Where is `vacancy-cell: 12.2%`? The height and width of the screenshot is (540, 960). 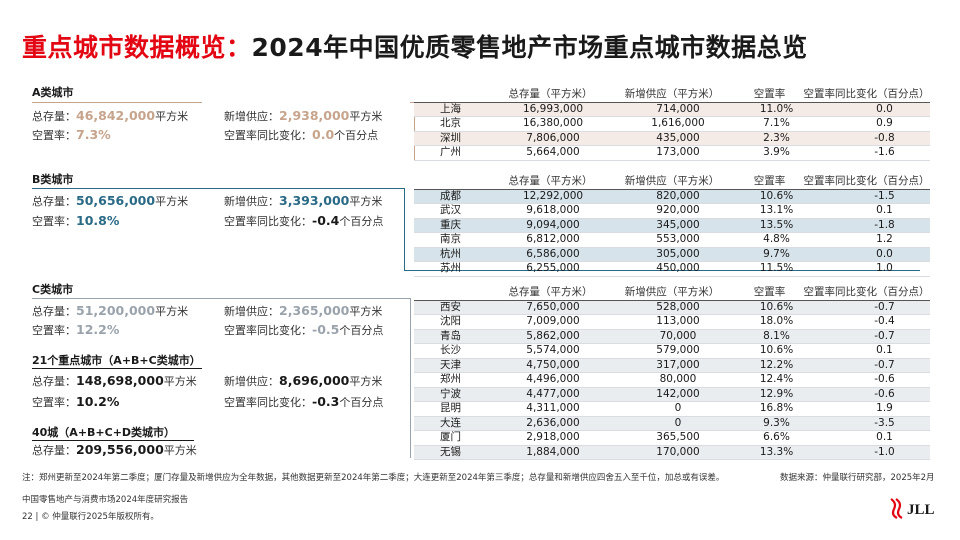
vacancy-cell: 12.2% is located at coordinates (769, 365).